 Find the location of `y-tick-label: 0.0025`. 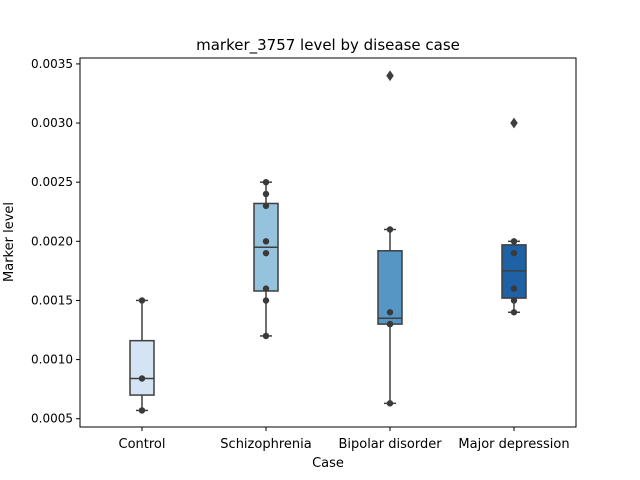

y-tick-label: 0.0025 is located at coordinates (52, 182).